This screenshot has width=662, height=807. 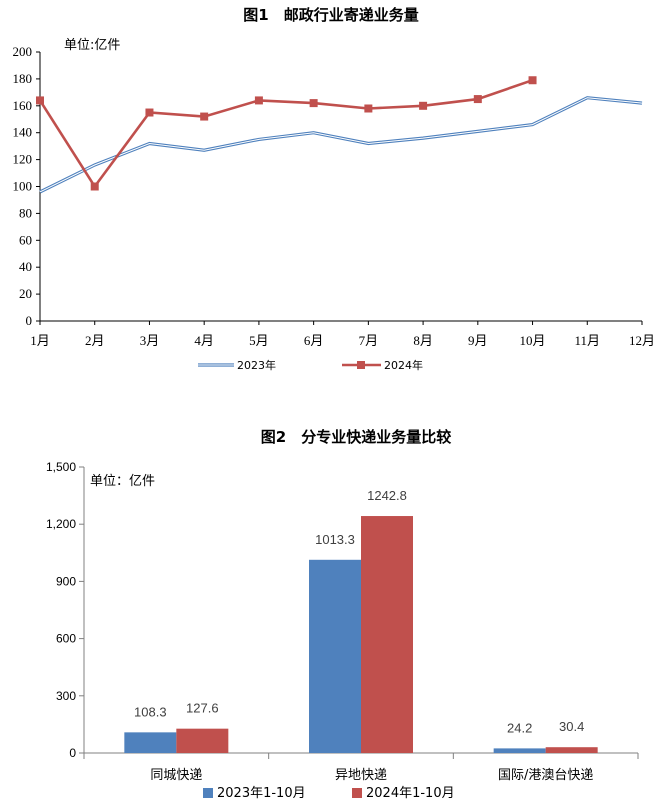 I want to click on chart2-y-ticks: 0 300 600 900 1,200 1,500, so click(x=65, y=610).